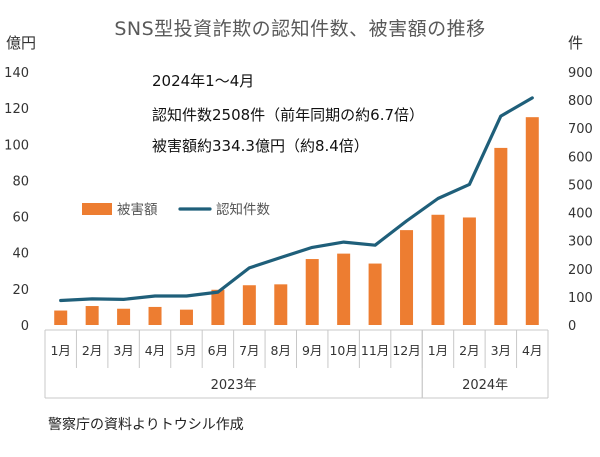 The height and width of the screenshot is (457, 600). Describe the element at coordinates (249, 350) in the screenshot. I see `category-label-7: 7月` at that location.